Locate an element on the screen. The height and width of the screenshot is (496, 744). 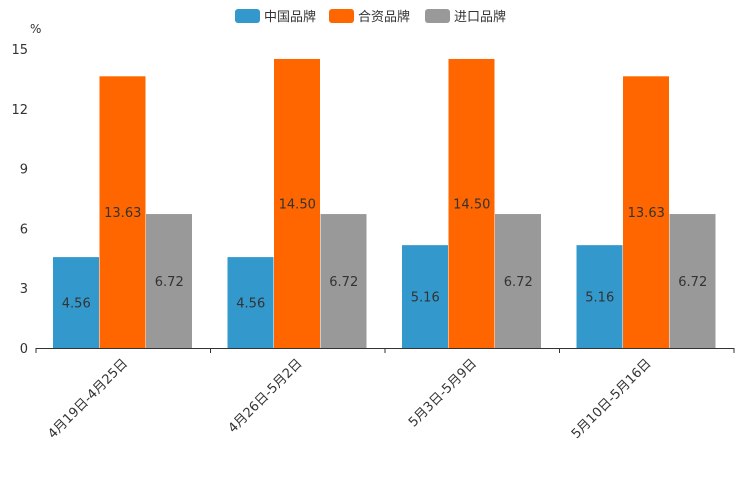
legend-label: 中国品牌 is located at coordinates (290, 17).